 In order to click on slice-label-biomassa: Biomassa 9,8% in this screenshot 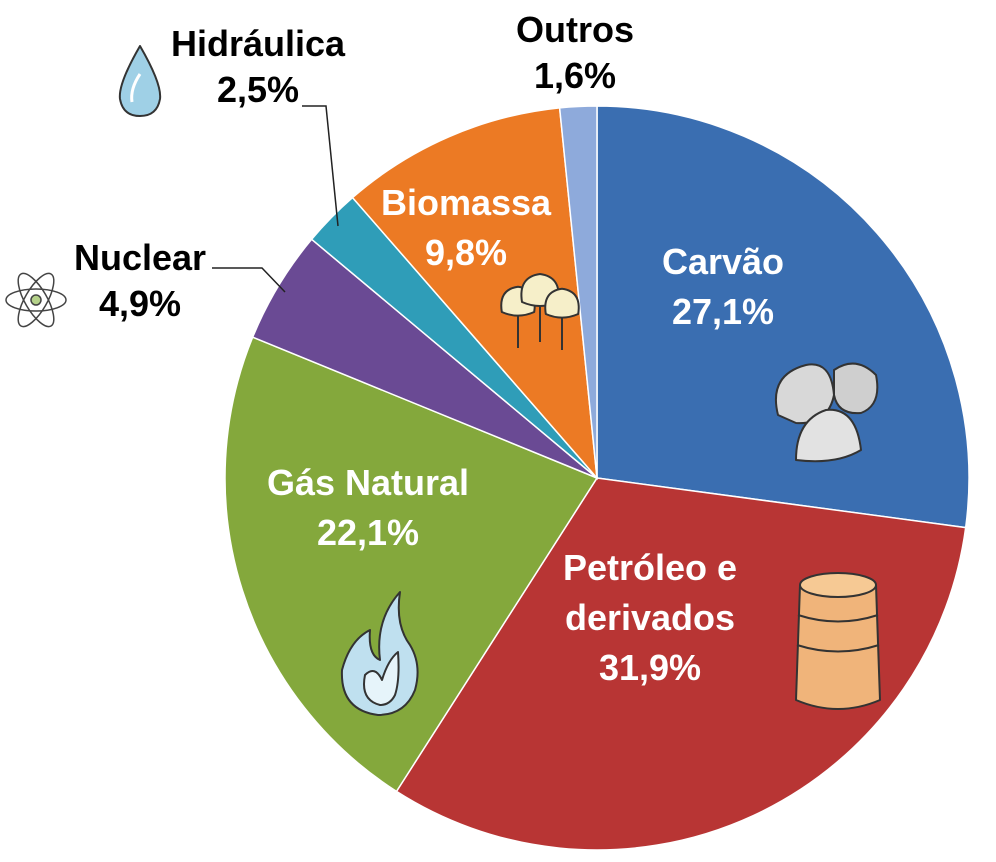, I will do `click(466, 227)`.